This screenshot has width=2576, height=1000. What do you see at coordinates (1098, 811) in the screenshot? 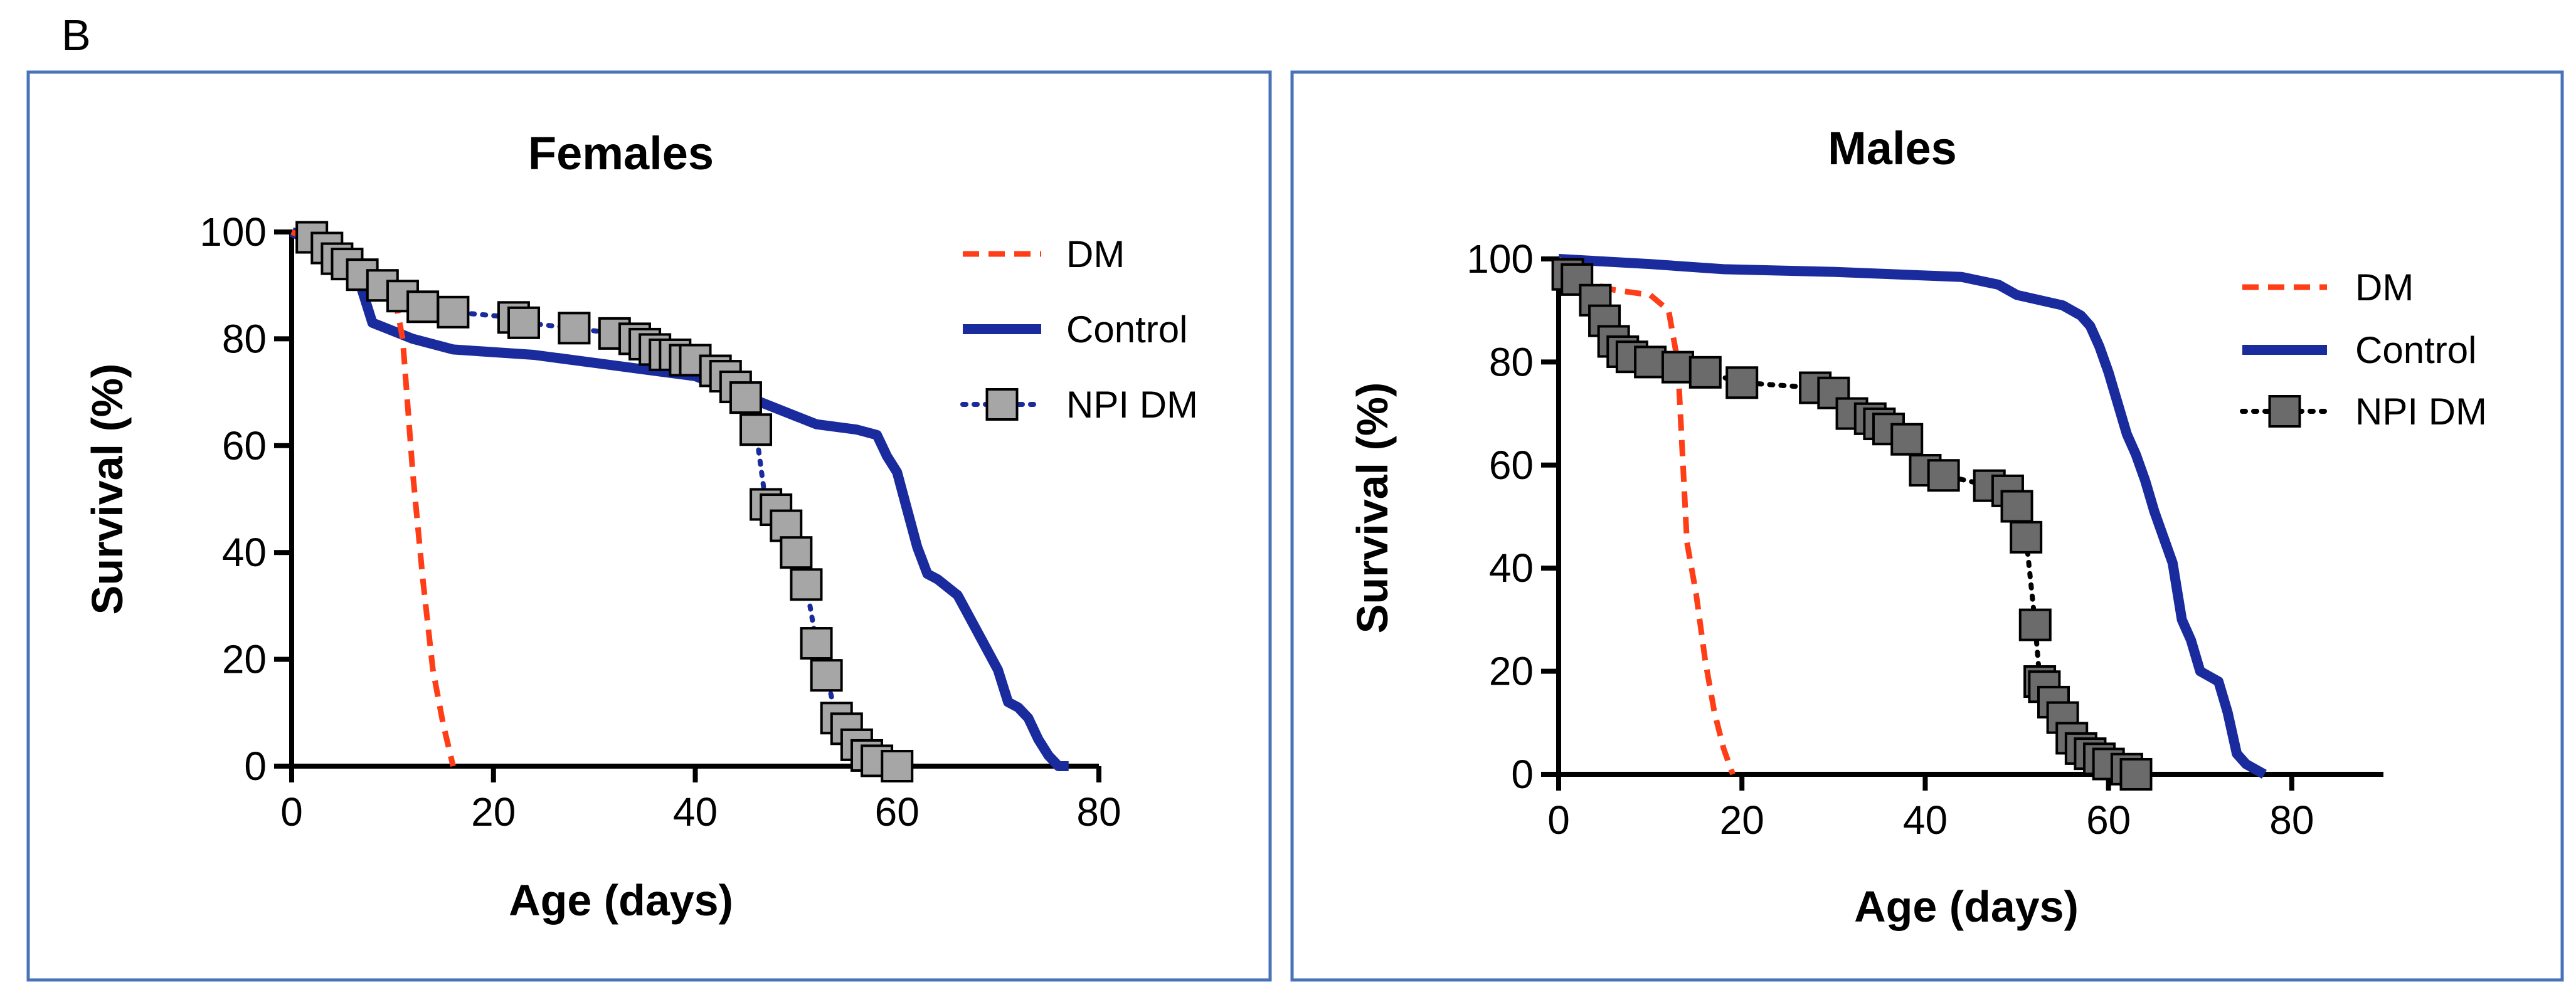
I see `females-x-tick-label: 80` at bounding box center [1098, 811].